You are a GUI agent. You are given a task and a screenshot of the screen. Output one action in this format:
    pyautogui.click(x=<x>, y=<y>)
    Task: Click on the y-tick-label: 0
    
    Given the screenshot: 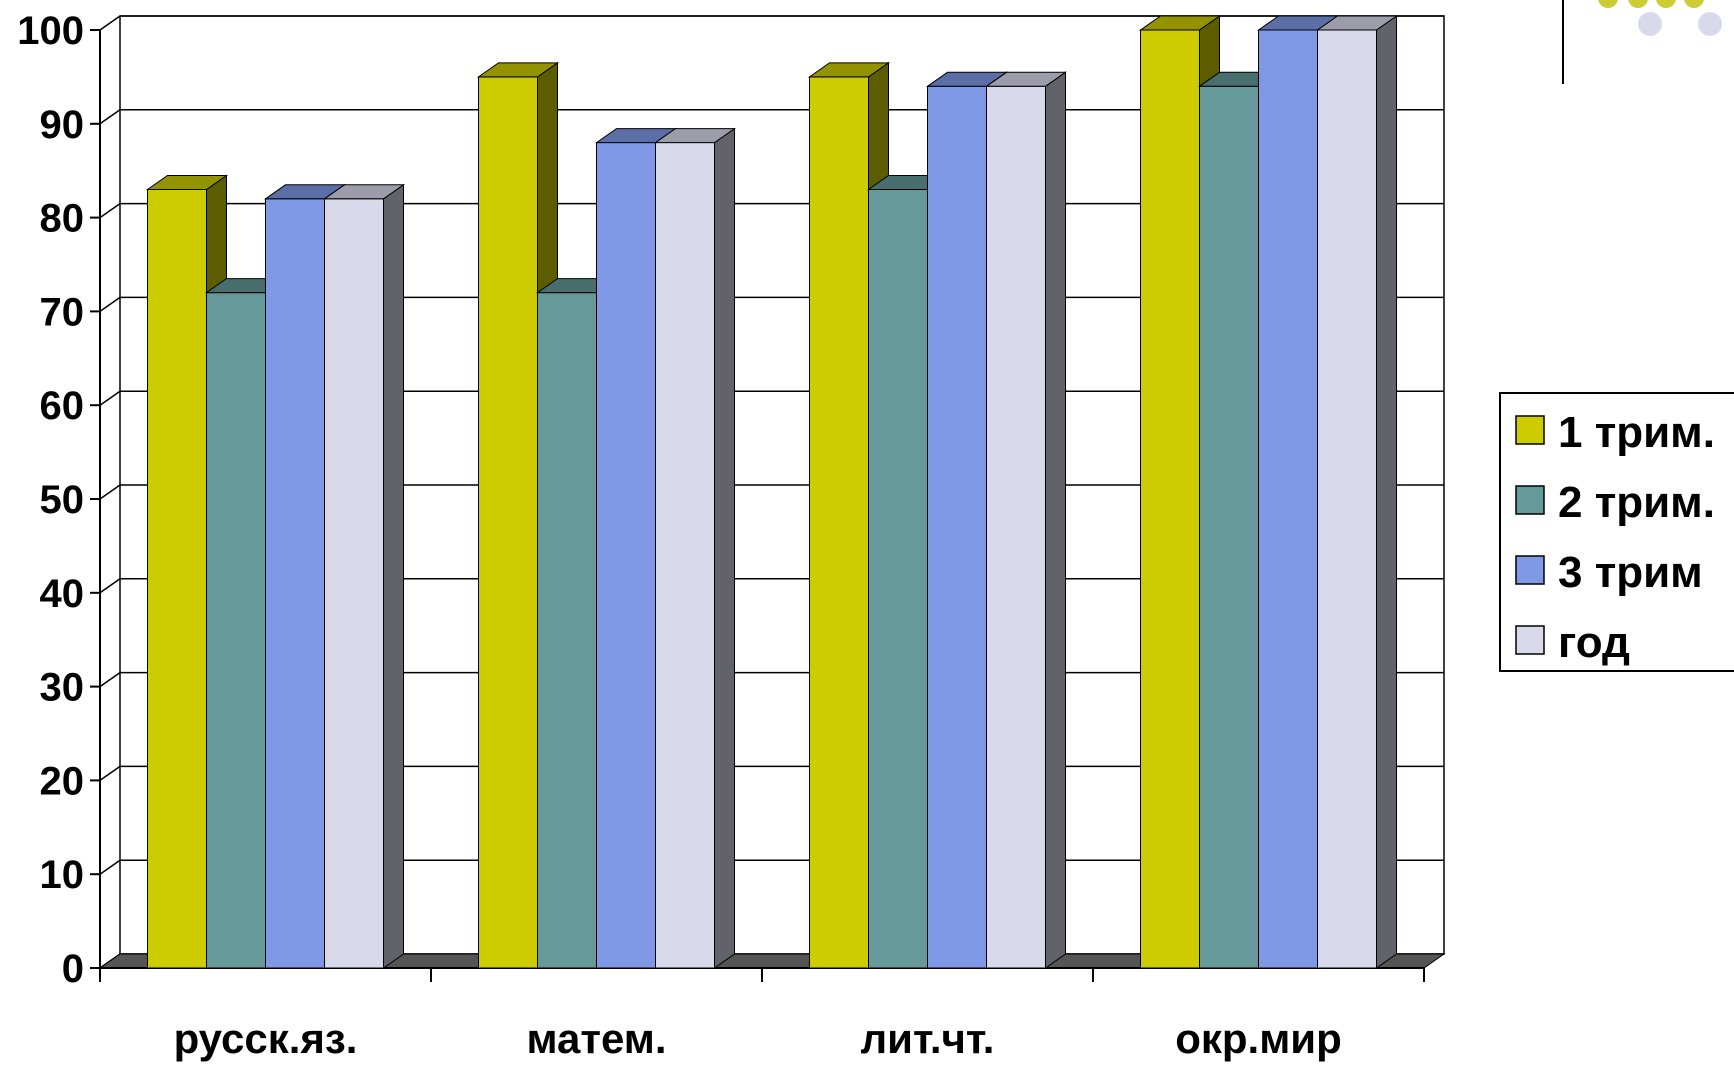 What is the action you would take?
    pyautogui.click(x=73, y=969)
    